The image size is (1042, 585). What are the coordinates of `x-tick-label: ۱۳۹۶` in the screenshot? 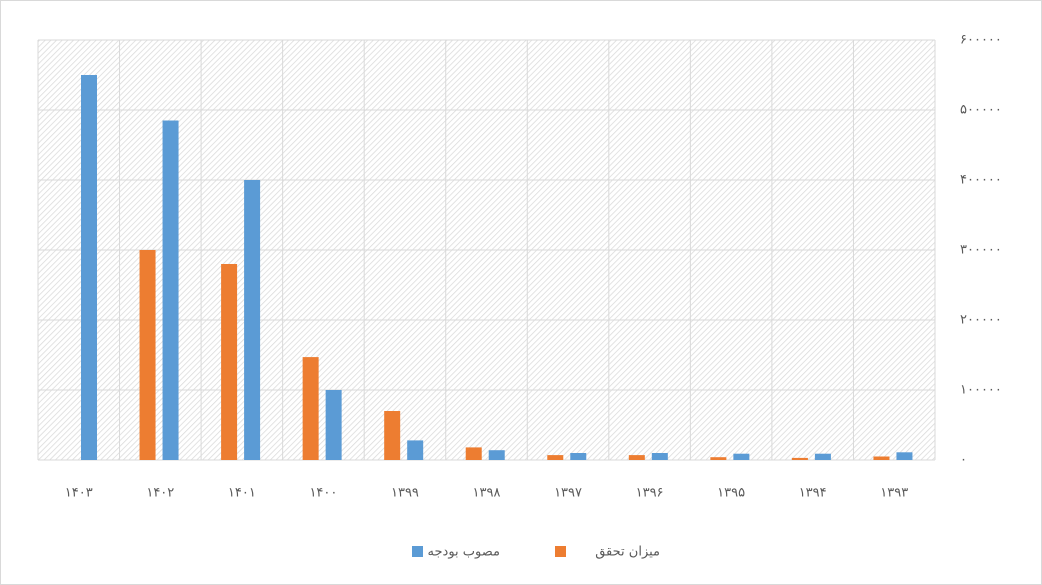 It's located at (650, 493).